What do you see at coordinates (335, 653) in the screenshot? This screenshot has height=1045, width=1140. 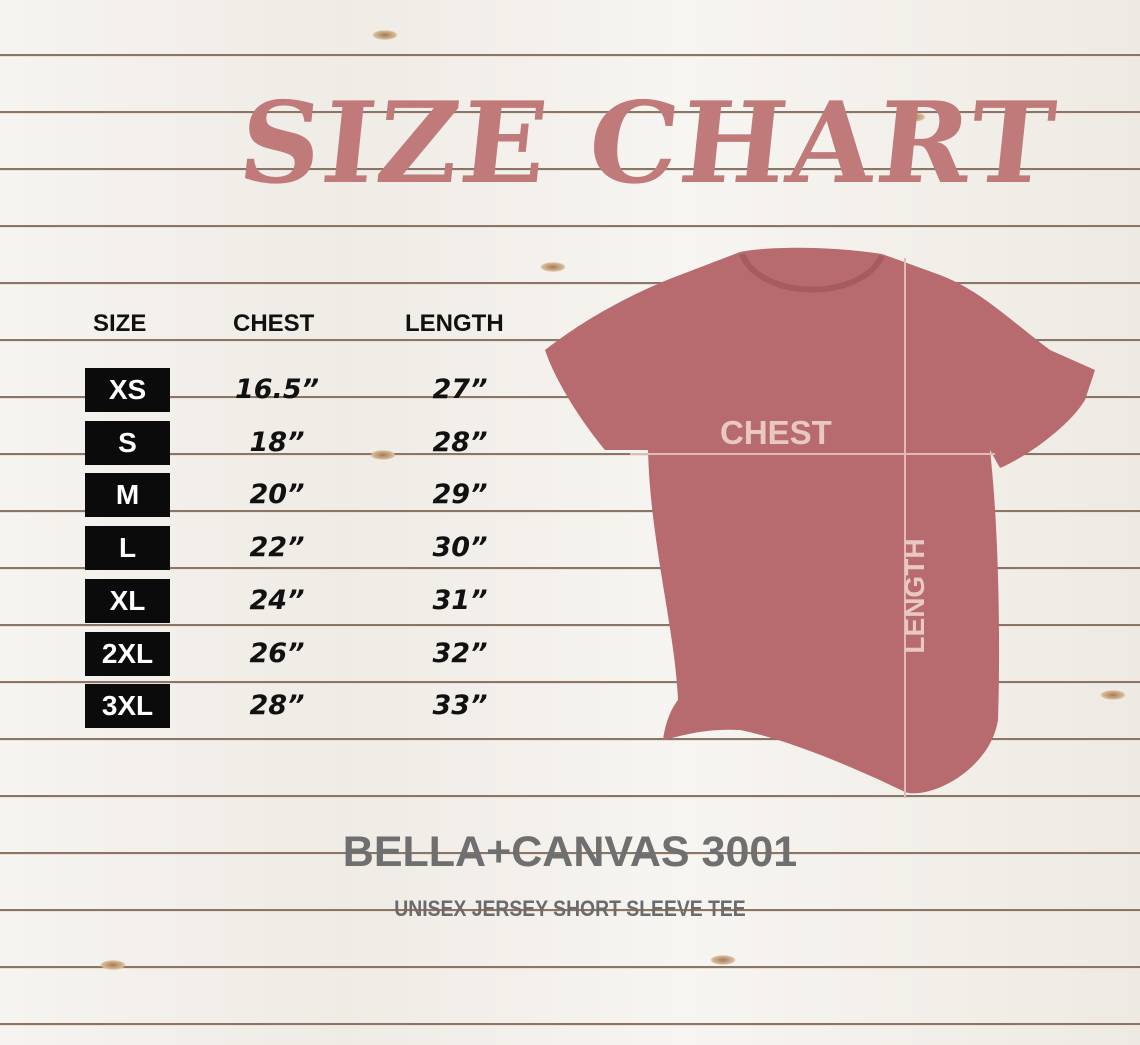 I see `table-row: 2XL 26” 32”` at bounding box center [335, 653].